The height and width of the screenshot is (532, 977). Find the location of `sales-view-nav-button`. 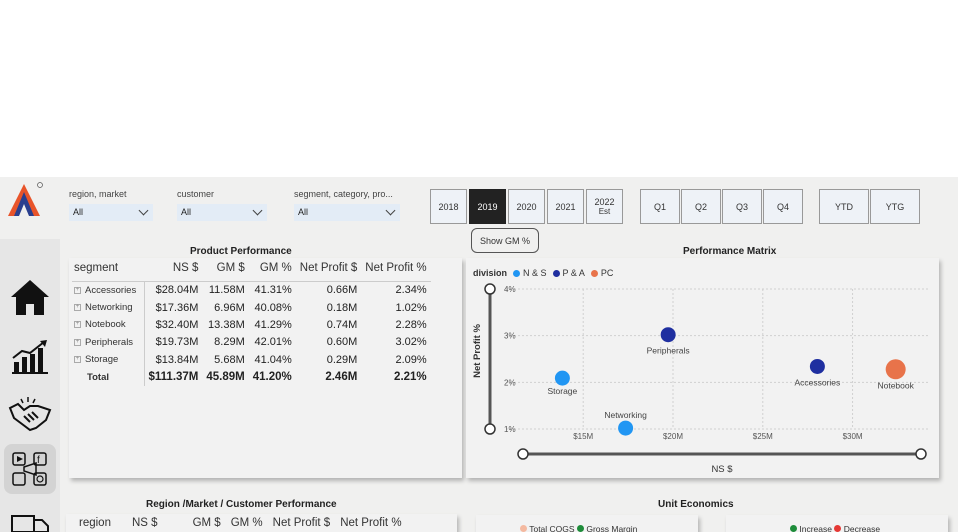

sales-view-nav-button is located at coordinates (30, 414).